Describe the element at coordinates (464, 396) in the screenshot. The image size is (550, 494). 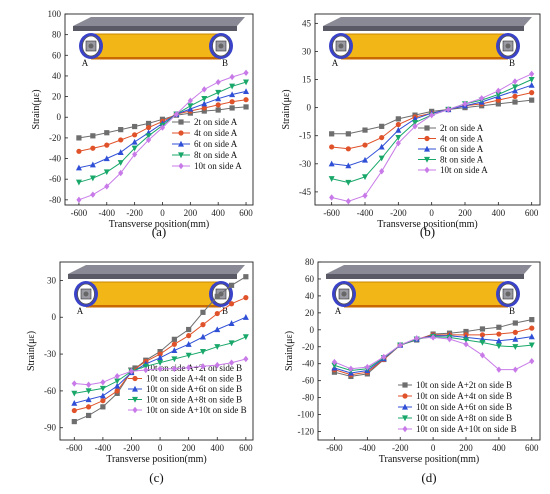
I see `legend-entry: 10t on side A+4t on side B` at that location.